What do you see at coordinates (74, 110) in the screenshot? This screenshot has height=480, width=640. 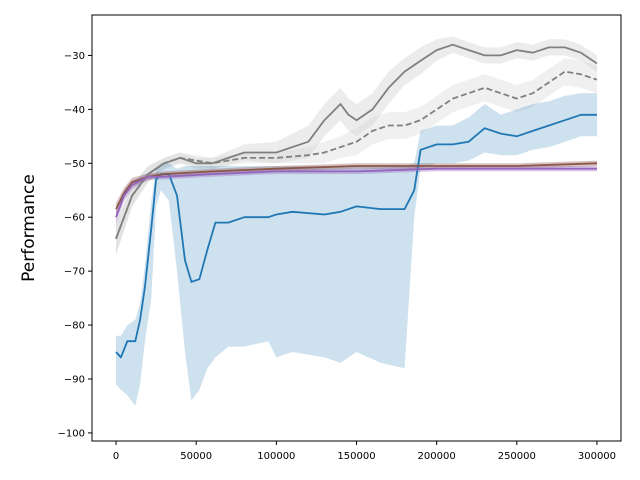 I see `y-tick-label: −40` at bounding box center [74, 110].